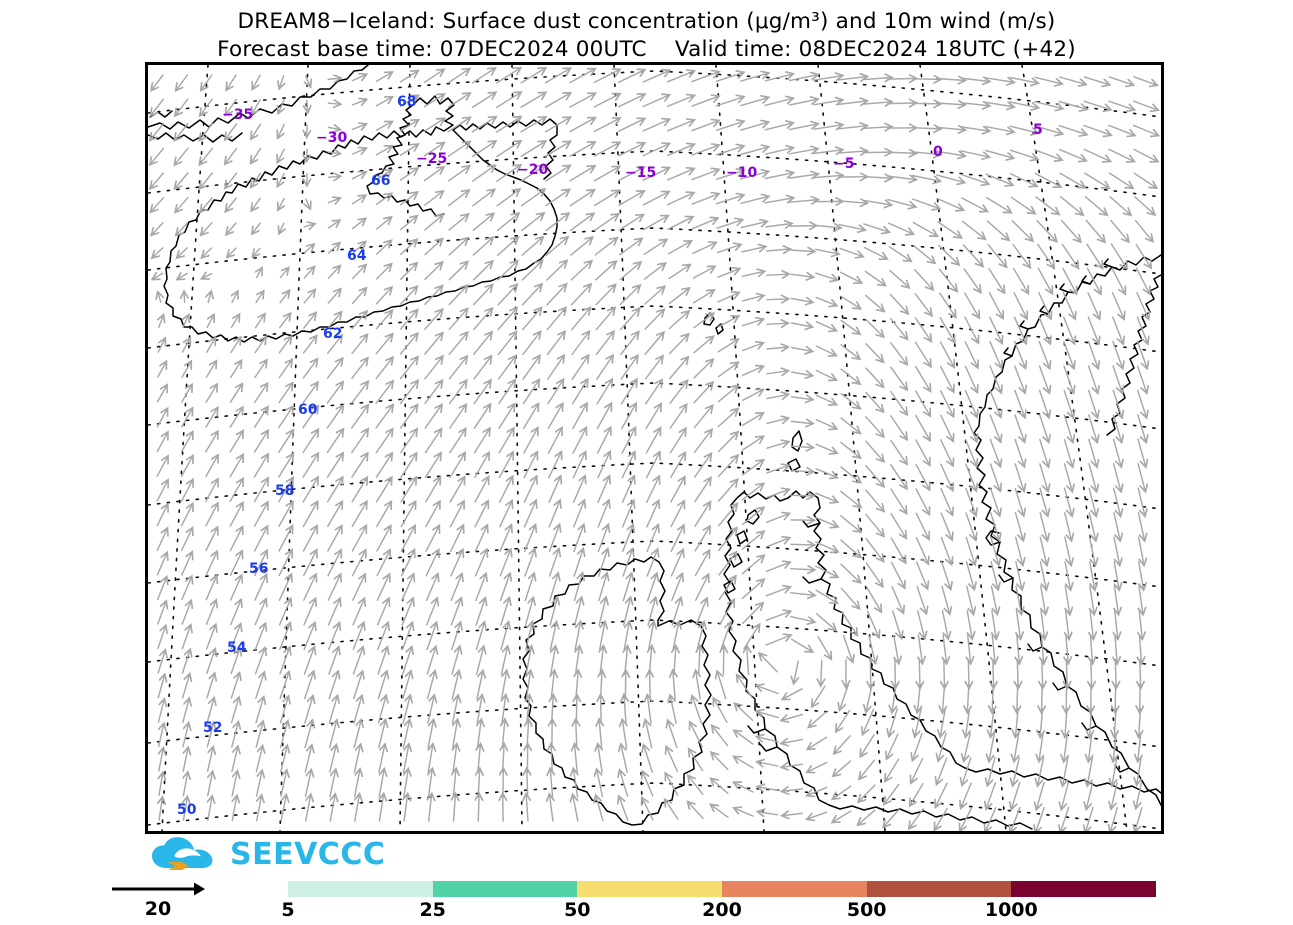 Image resolution: width=1293 pixels, height=925 pixels. Describe the element at coordinates (1011, 910) in the screenshot. I see `colorbar-tick-1000: 1000` at that location.